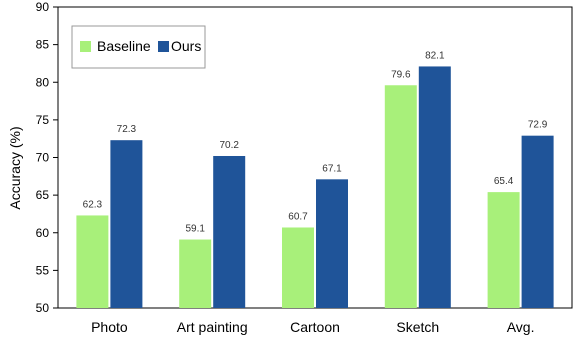  Describe the element at coordinates (435, 55) in the screenshot. I see `data-label: 82.1` at that location.